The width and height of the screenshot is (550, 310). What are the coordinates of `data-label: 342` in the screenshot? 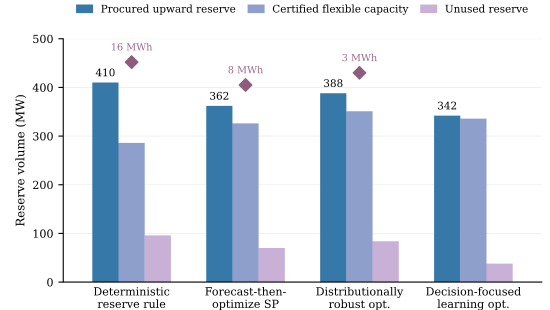 It's located at (447, 106).